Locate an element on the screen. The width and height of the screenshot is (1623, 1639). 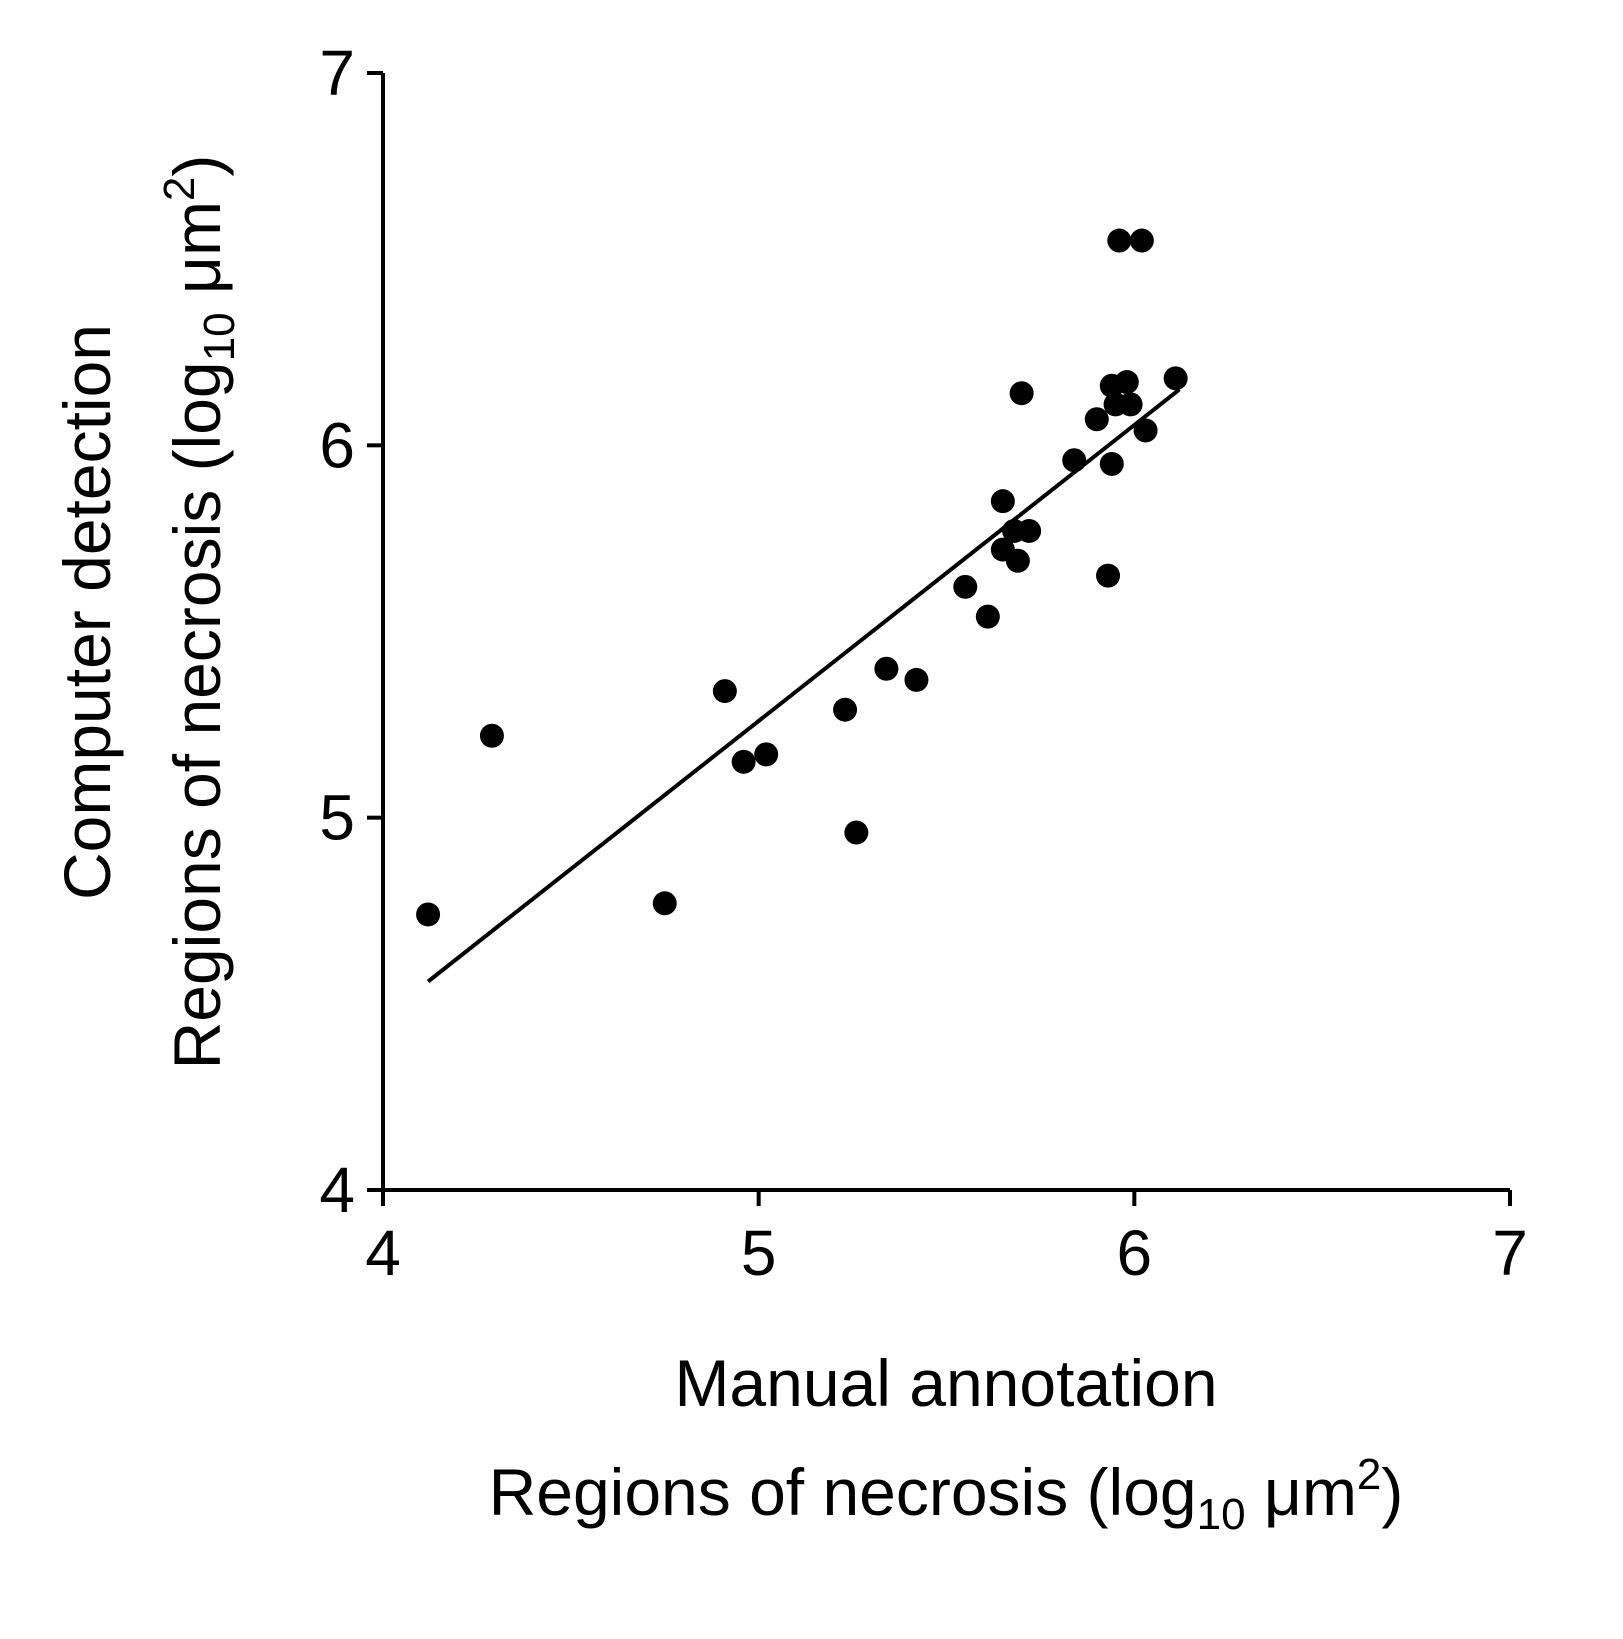
y-axis-title-line1: Computer detection is located at coordinates (87, 612).